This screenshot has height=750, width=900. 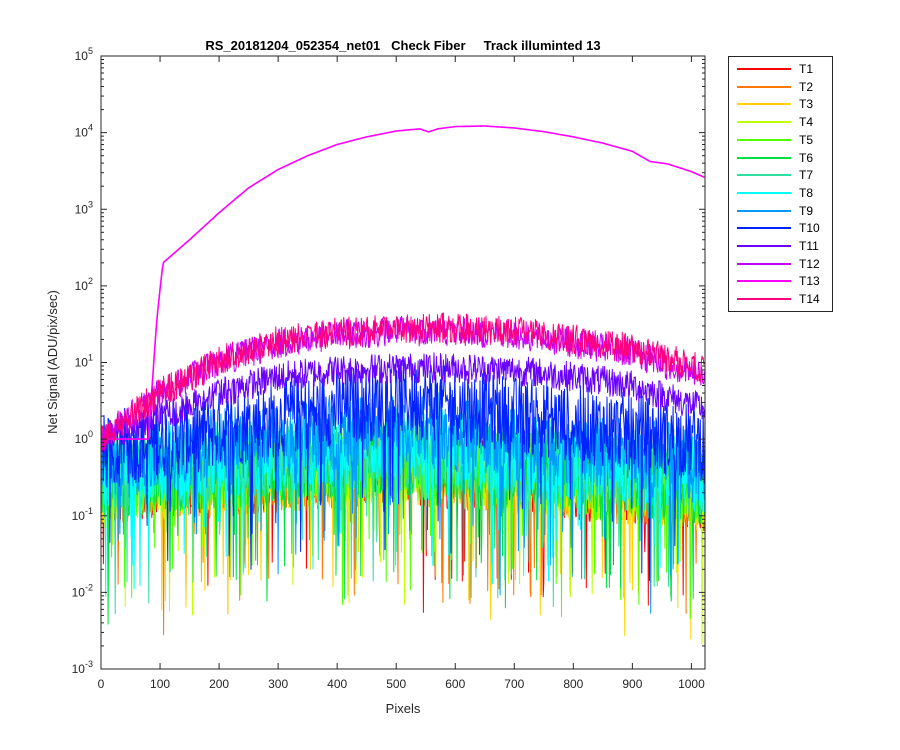 What do you see at coordinates (160, 684) in the screenshot?
I see `x-tick-label: 100` at bounding box center [160, 684].